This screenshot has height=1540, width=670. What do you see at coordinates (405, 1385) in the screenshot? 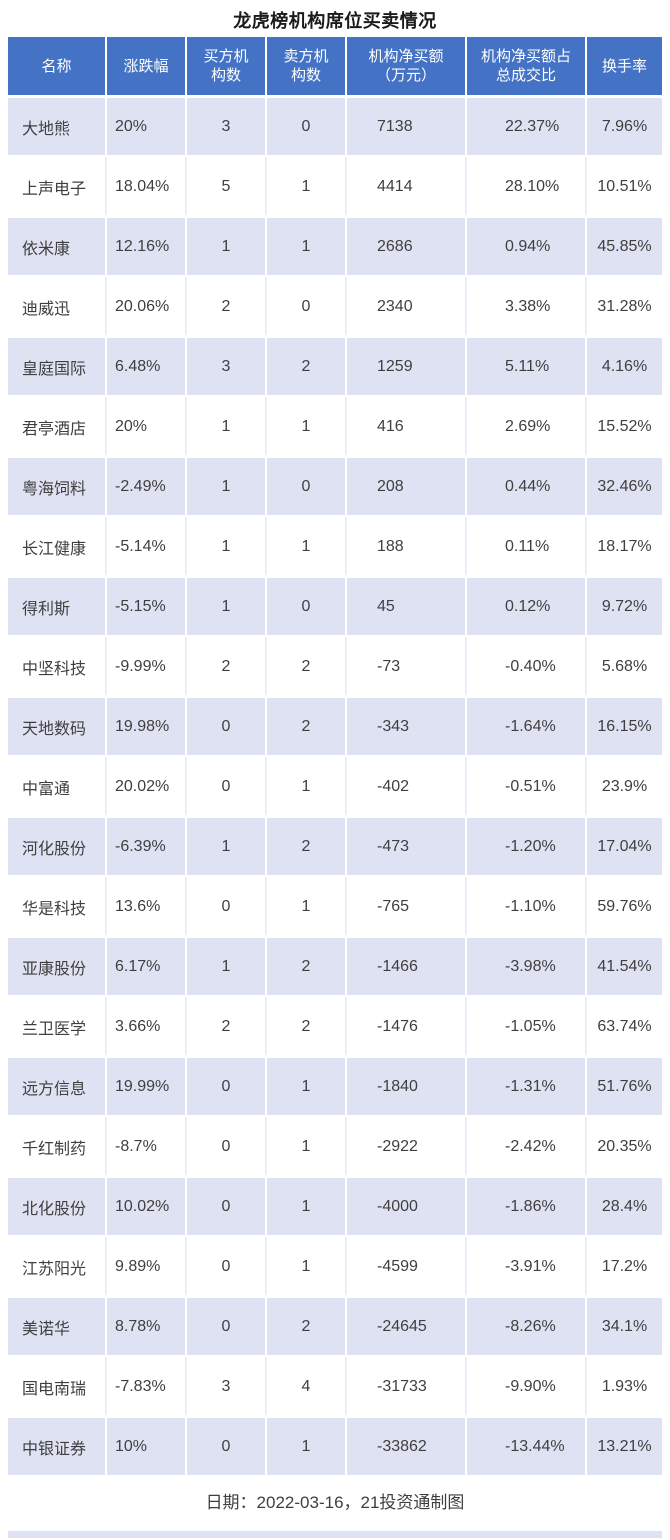
I see `cell-net-buy: -31733` at bounding box center [405, 1385].